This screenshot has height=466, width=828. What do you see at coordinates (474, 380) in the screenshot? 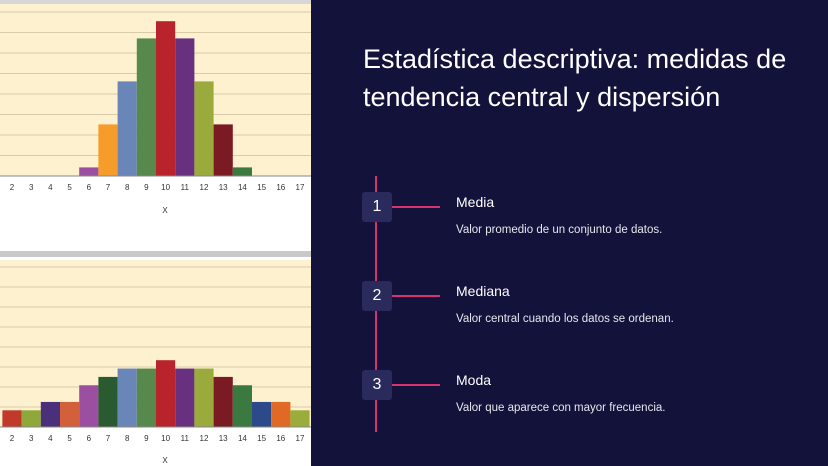
I see `step-title: Moda` at bounding box center [474, 380].